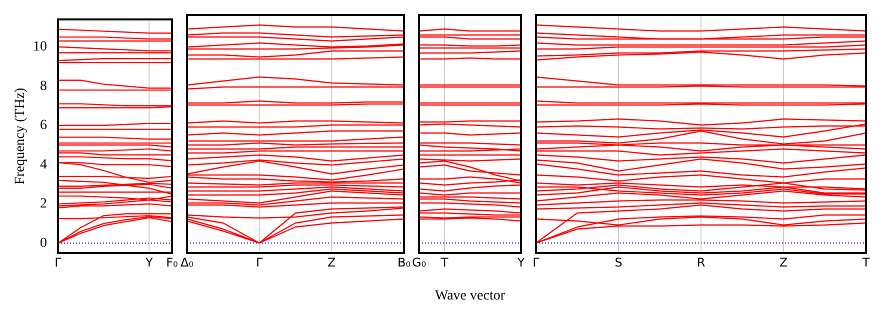  What do you see at coordinates (40, 47) in the screenshot?
I see `y-tick-label: 10` at bounding box center [40, 47].